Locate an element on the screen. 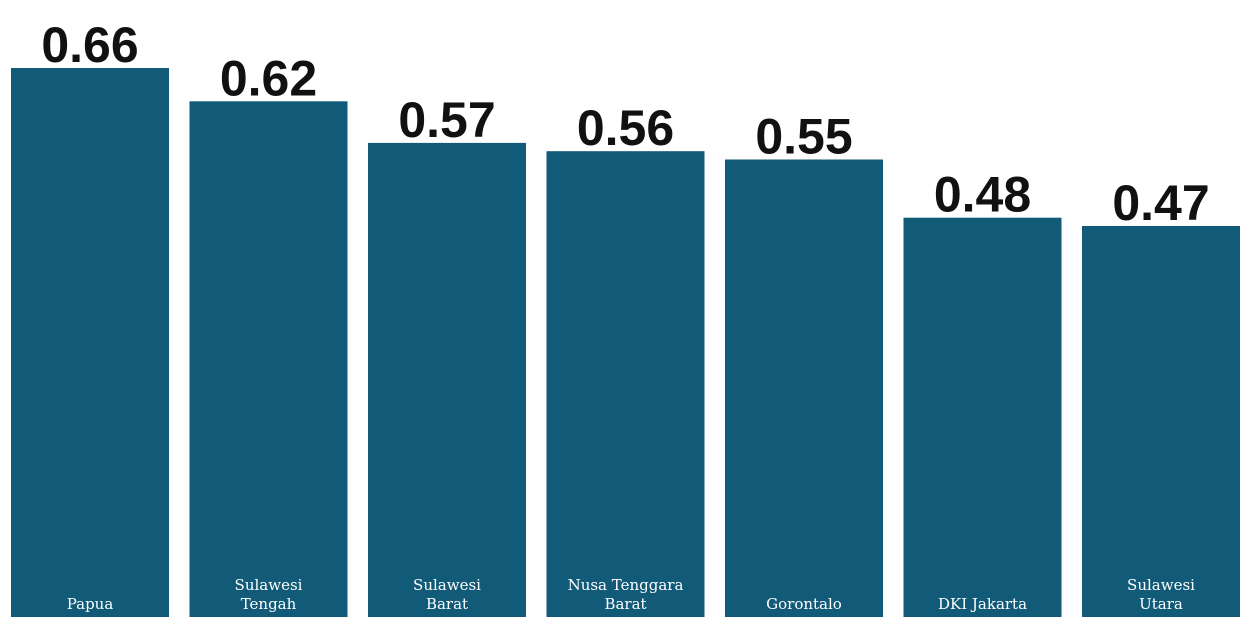 Image resolution: width=1250 pixels, height=617 pixels. category-label-2: Sulawesi Barat is located at coordinates (447, 594).